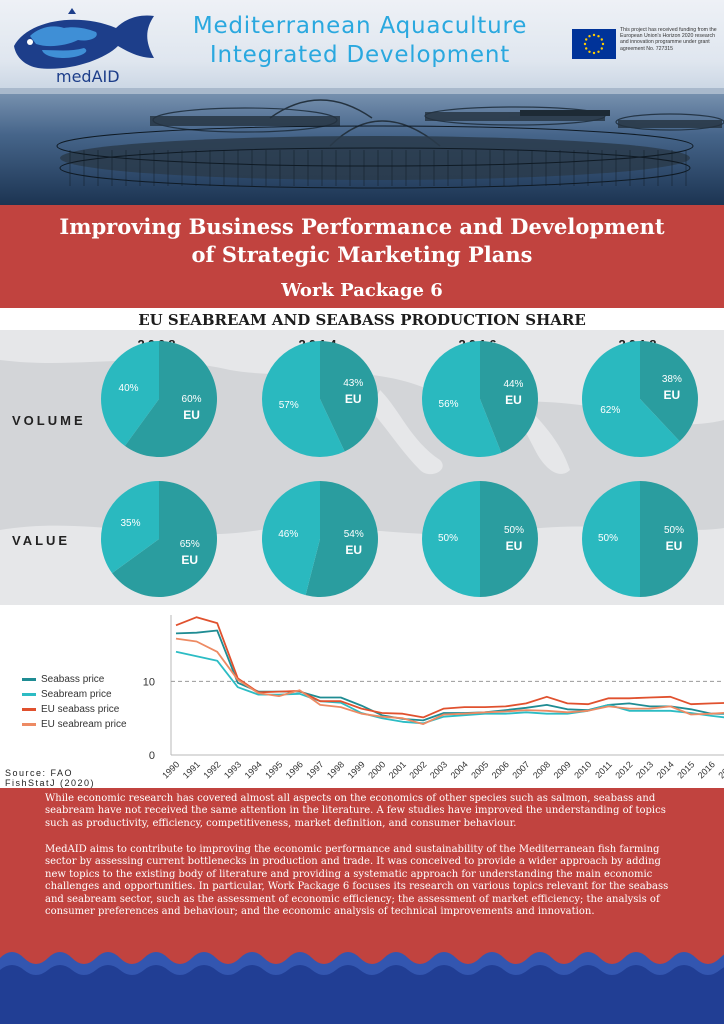 This screenshot has width=724, height=1024. What do you see at coordinates (513, 385) in the screenshot?
I see `pie-label-eu-percent: 44%` at bounding box center [513, 385].